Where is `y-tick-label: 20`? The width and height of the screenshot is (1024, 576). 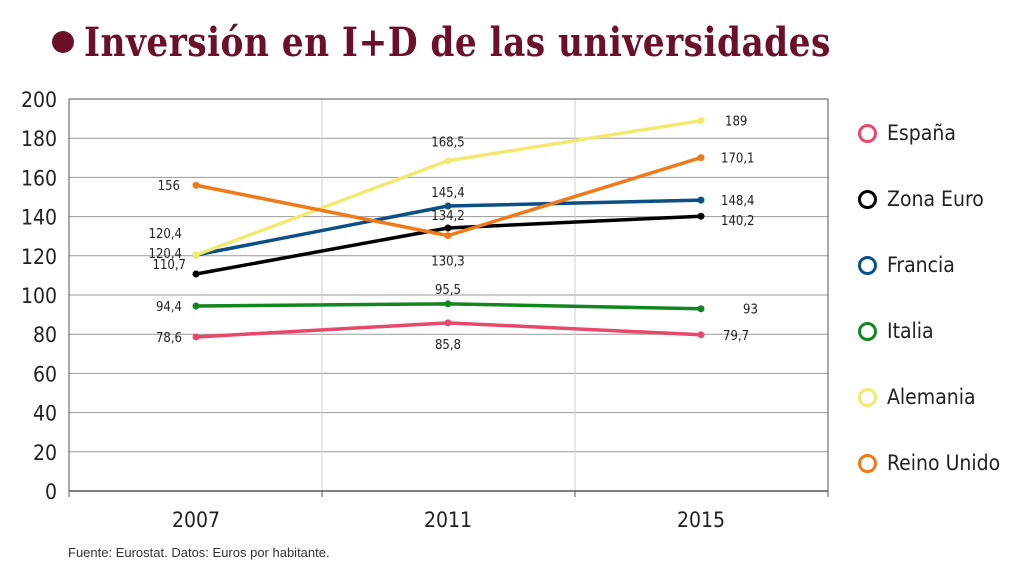 y-tick-label: 20 is located at coordinates (45, 453).